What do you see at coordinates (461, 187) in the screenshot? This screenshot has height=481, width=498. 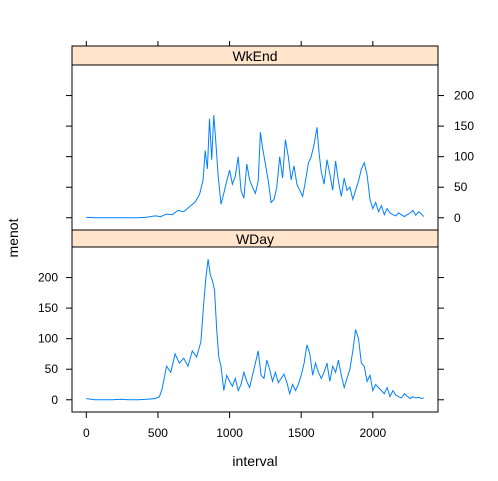 I see `y-tick-label-wkend-50: 50` at bounding box center [461, 187].